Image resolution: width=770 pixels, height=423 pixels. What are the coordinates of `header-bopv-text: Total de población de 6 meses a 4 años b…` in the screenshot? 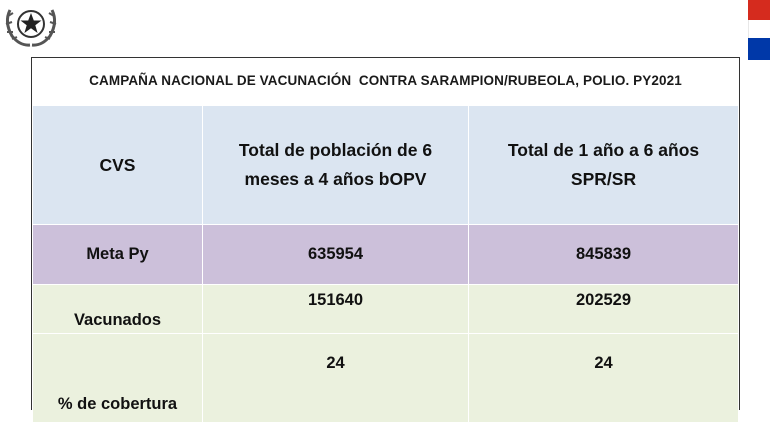 It's located at (335, 164).